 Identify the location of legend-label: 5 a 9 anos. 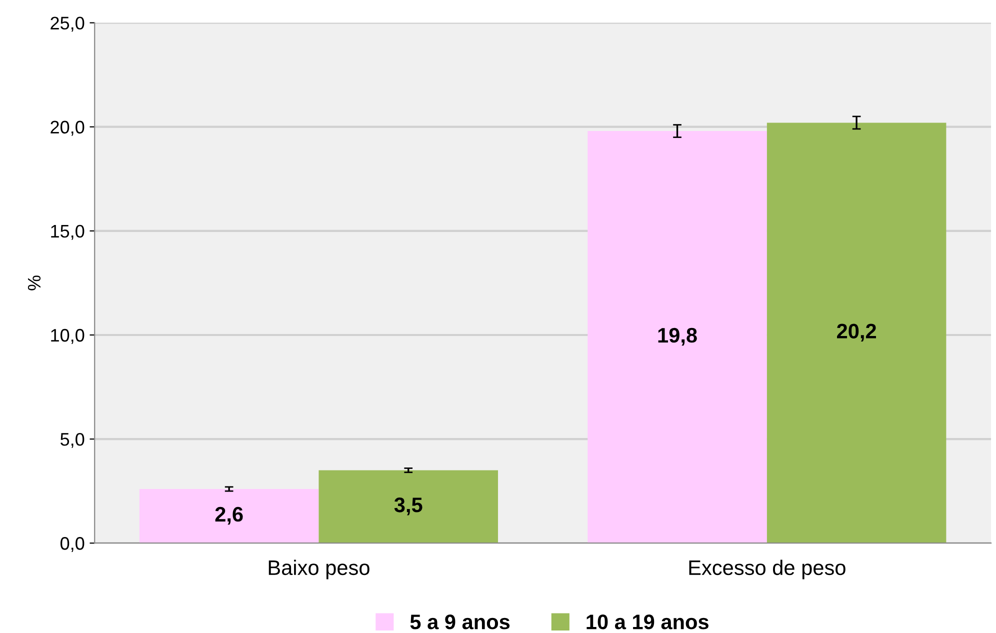
(460, 622).